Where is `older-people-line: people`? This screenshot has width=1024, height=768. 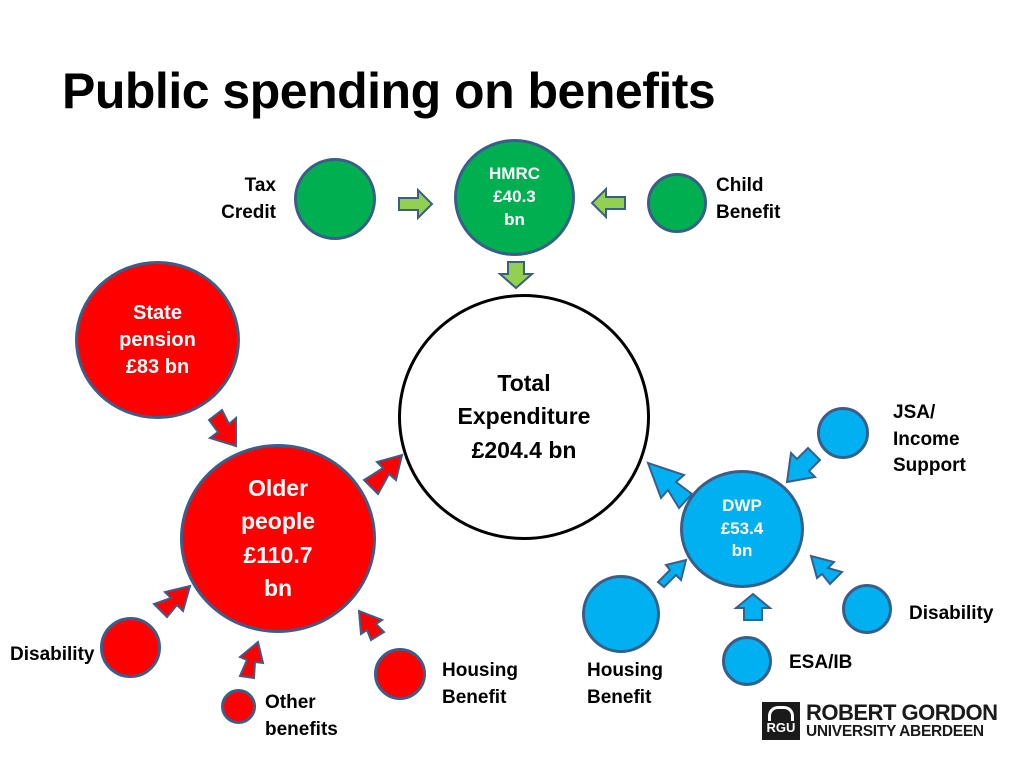 older-people-line: people is located at coordinates (278, 521).